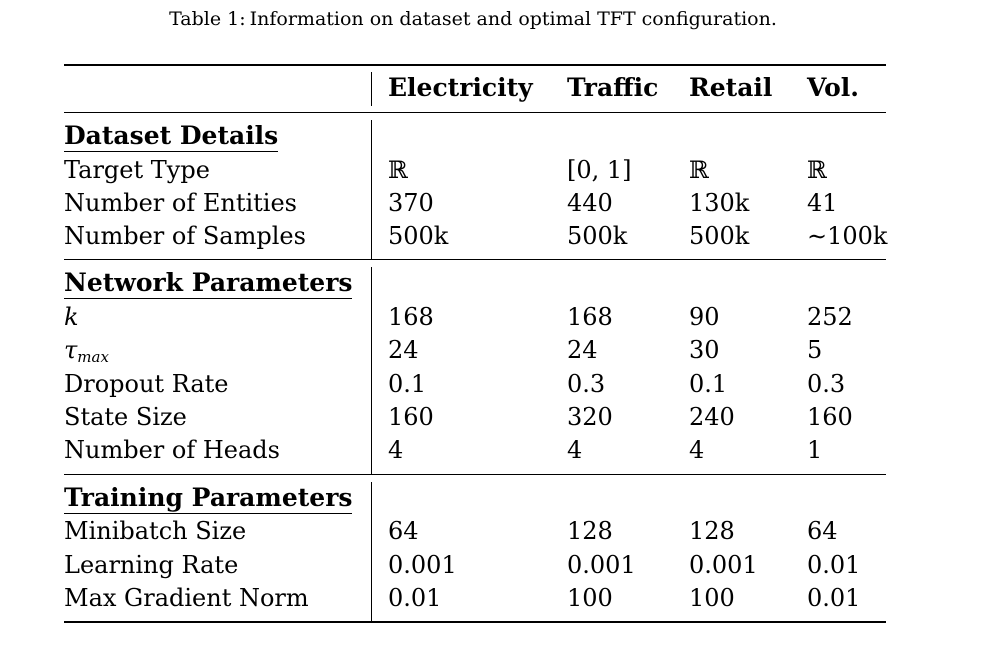 The image size is (986, 649). Describe the element at coordinates (207, 19) in the screenshot. I see `caption-label: Table 1:` at that location.